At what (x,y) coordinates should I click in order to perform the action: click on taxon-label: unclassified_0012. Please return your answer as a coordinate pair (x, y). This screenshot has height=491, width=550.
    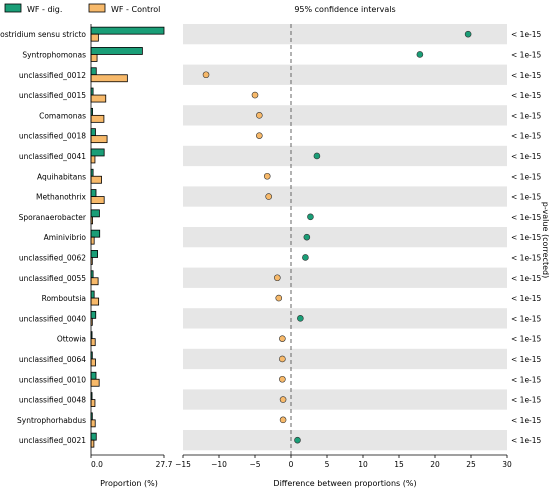
    Looking at the image, I should click on (52, 75).